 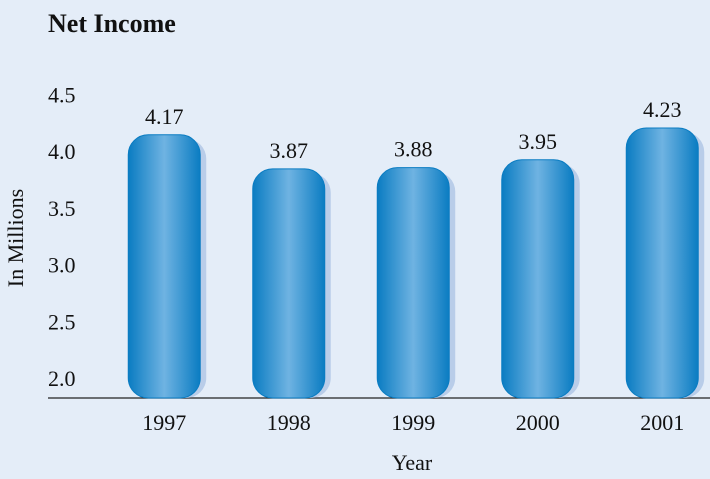 What do you see at coordinates (289, 422) in the screenshot?
I see `x-tick-label: 1998` at bounding box center [289, 422].